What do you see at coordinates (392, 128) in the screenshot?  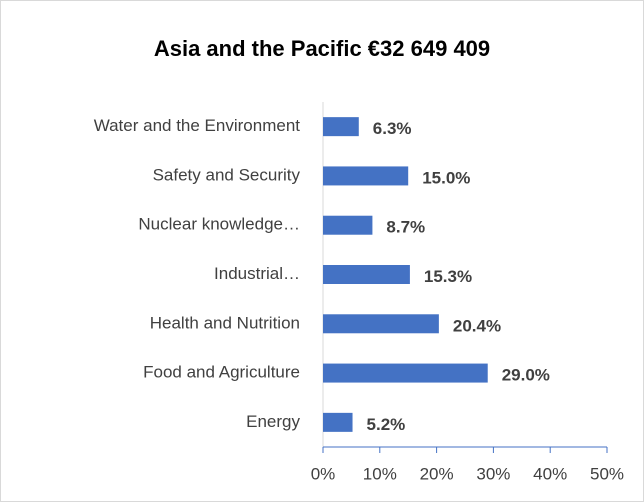 I see `value-label: 6.3%` at bounding box center [392, 128].